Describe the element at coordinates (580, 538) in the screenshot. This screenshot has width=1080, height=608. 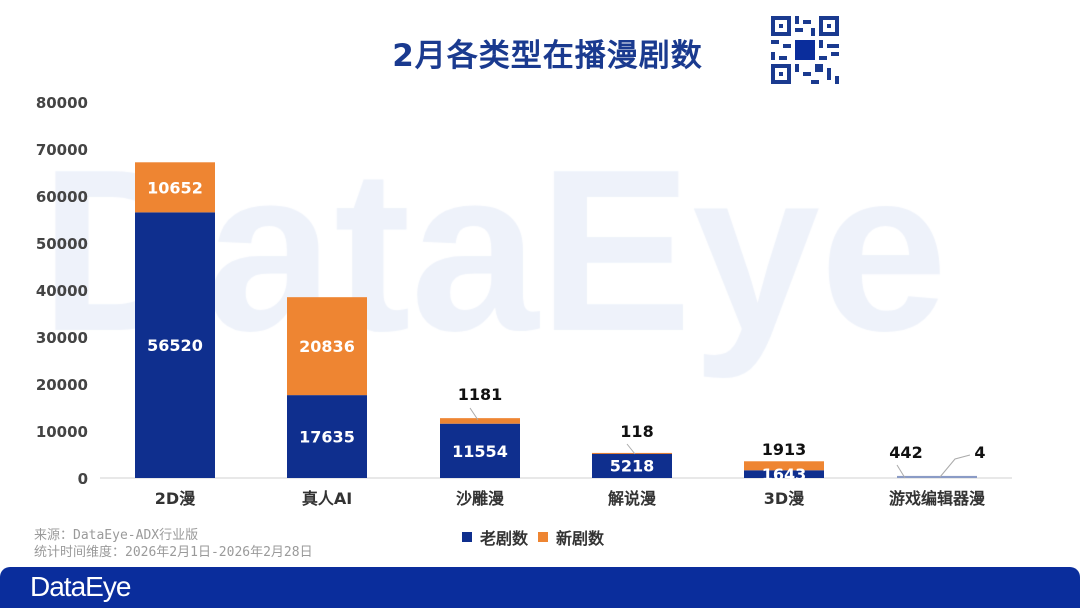
I see `legend-label-new: 新剧数` at that location.